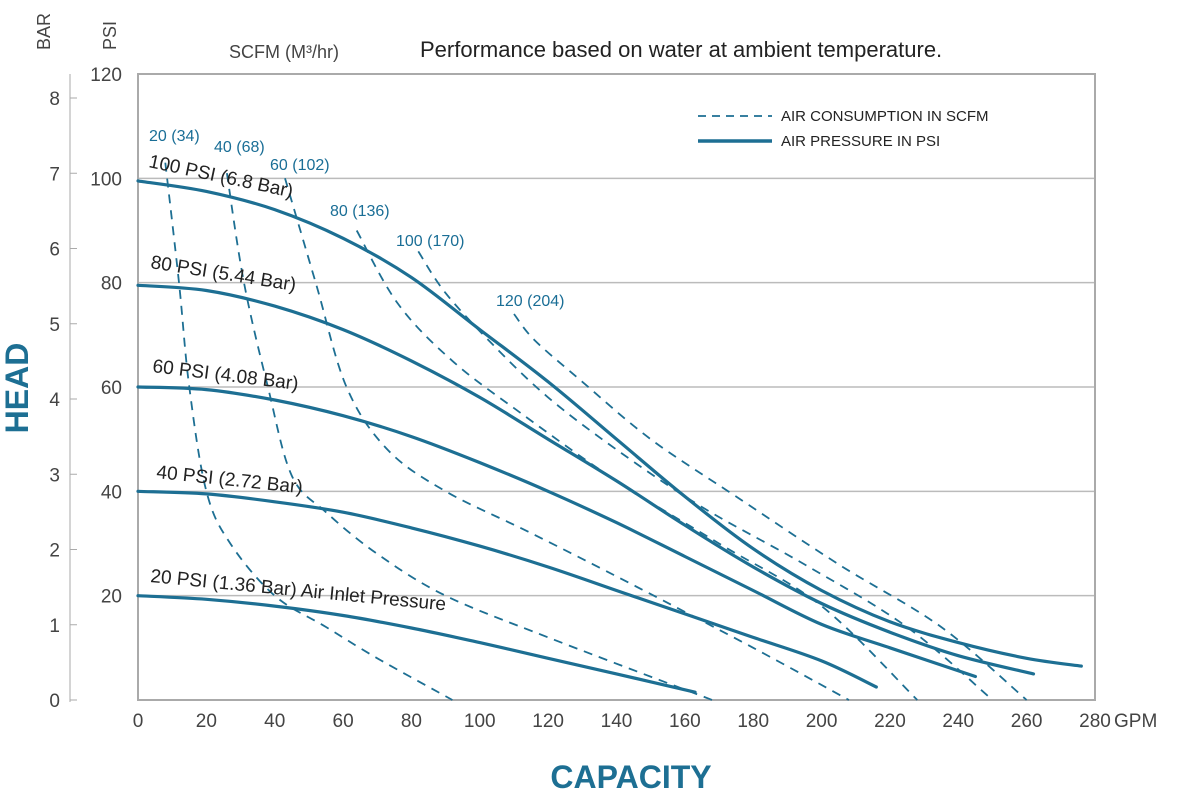  I want to click on x-tick-label: 120, so click(548, 721).